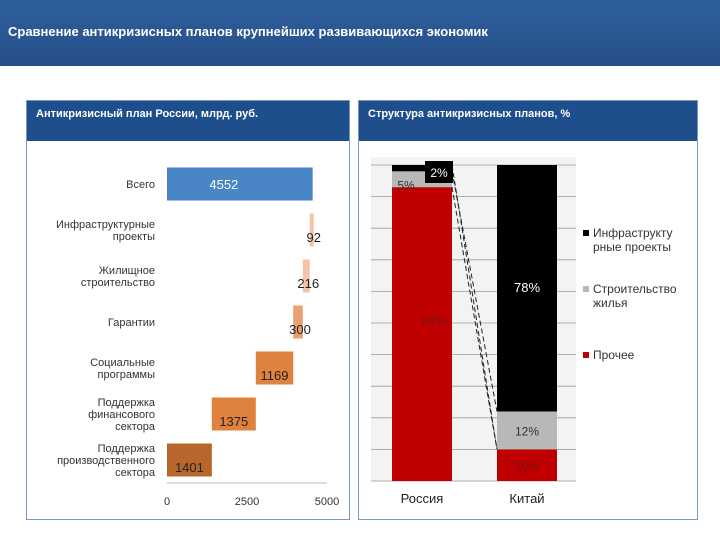  Describe the element at coordinates (122, 369) in the screenshot. I see `category-label-4: Социальные программы` at that location.